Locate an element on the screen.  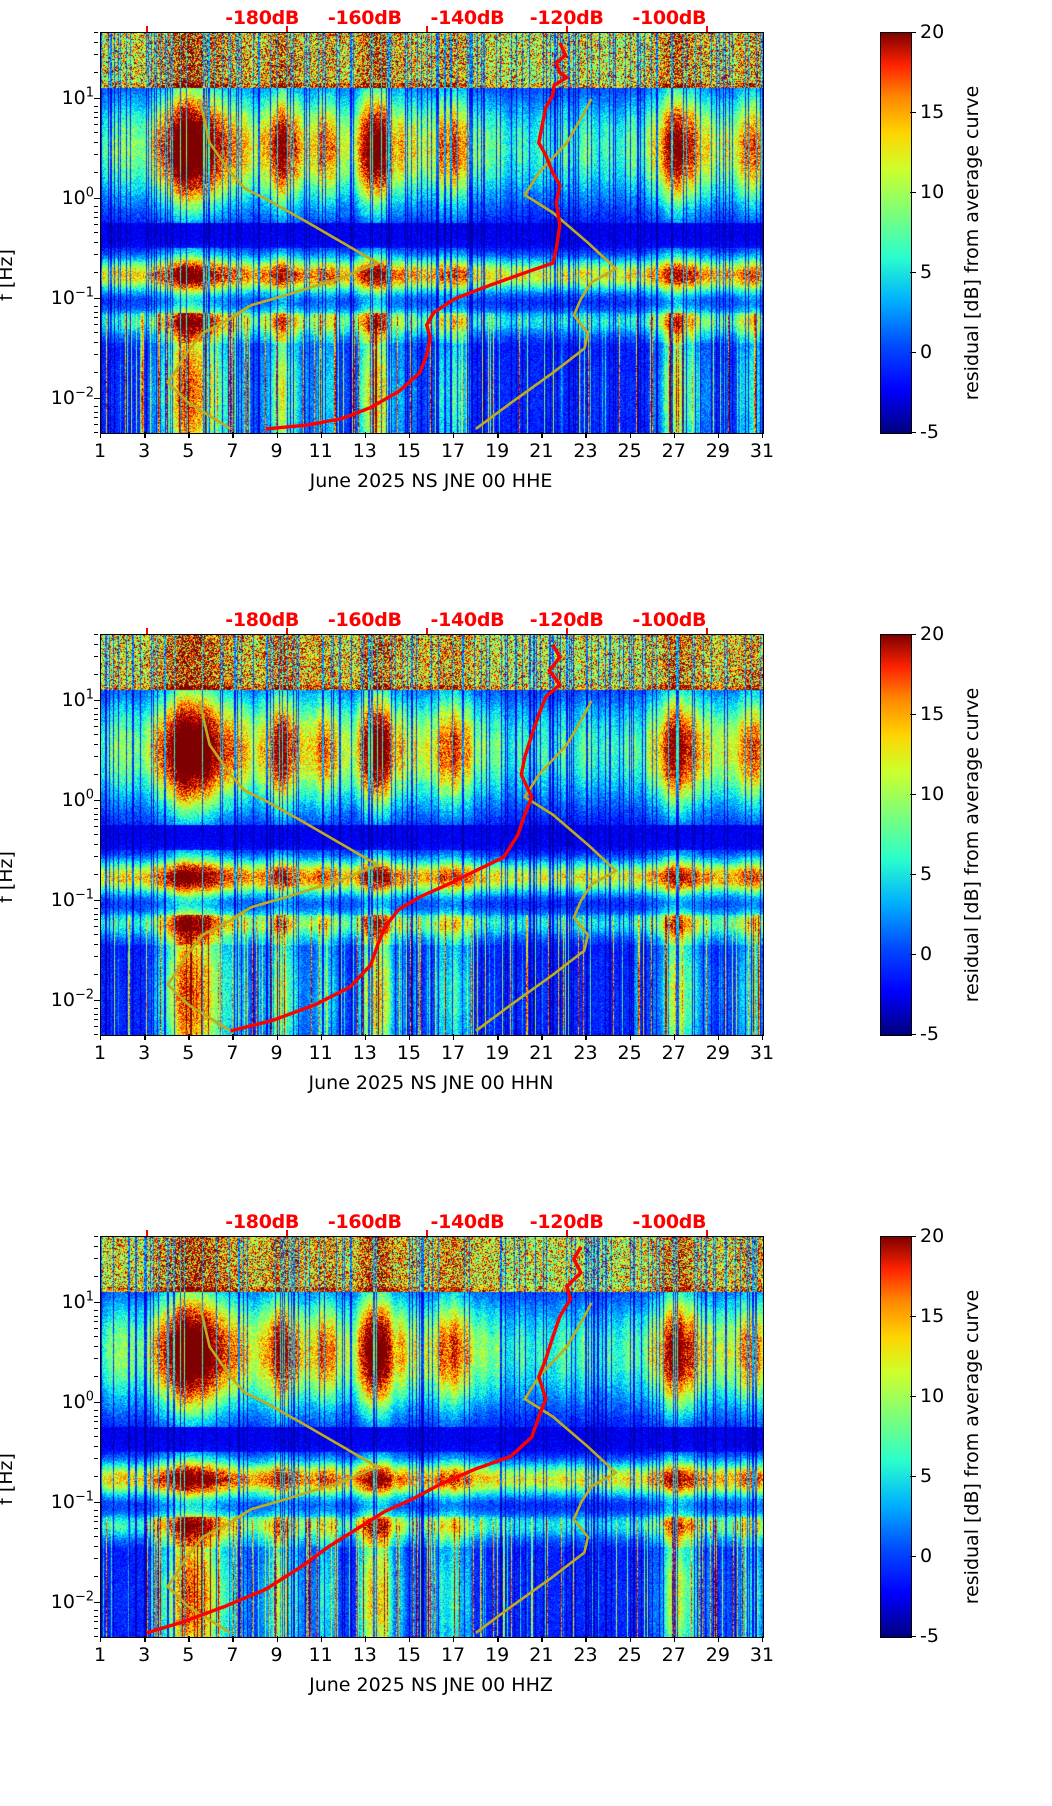
spectrogram-axes-hhe is located at coordinates (432, 233).